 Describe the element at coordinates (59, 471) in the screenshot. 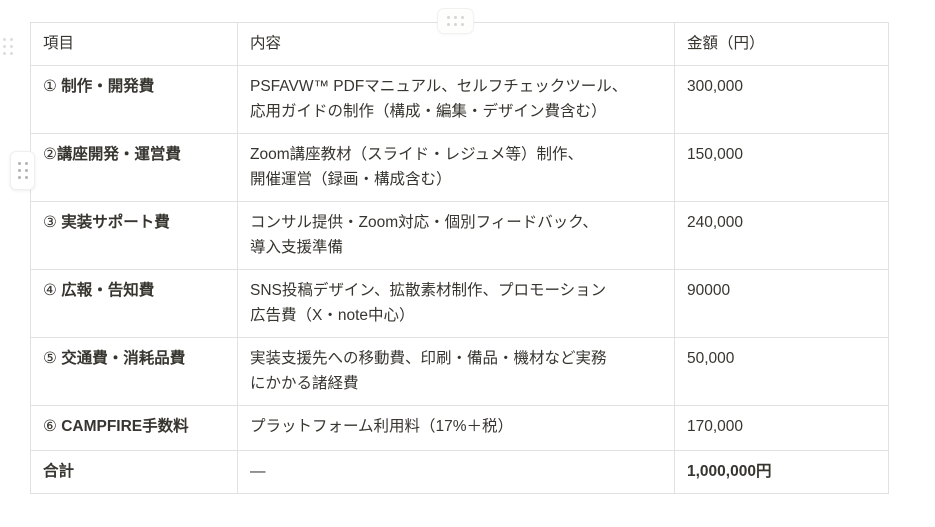

I see `item-label: 合計` at that location.